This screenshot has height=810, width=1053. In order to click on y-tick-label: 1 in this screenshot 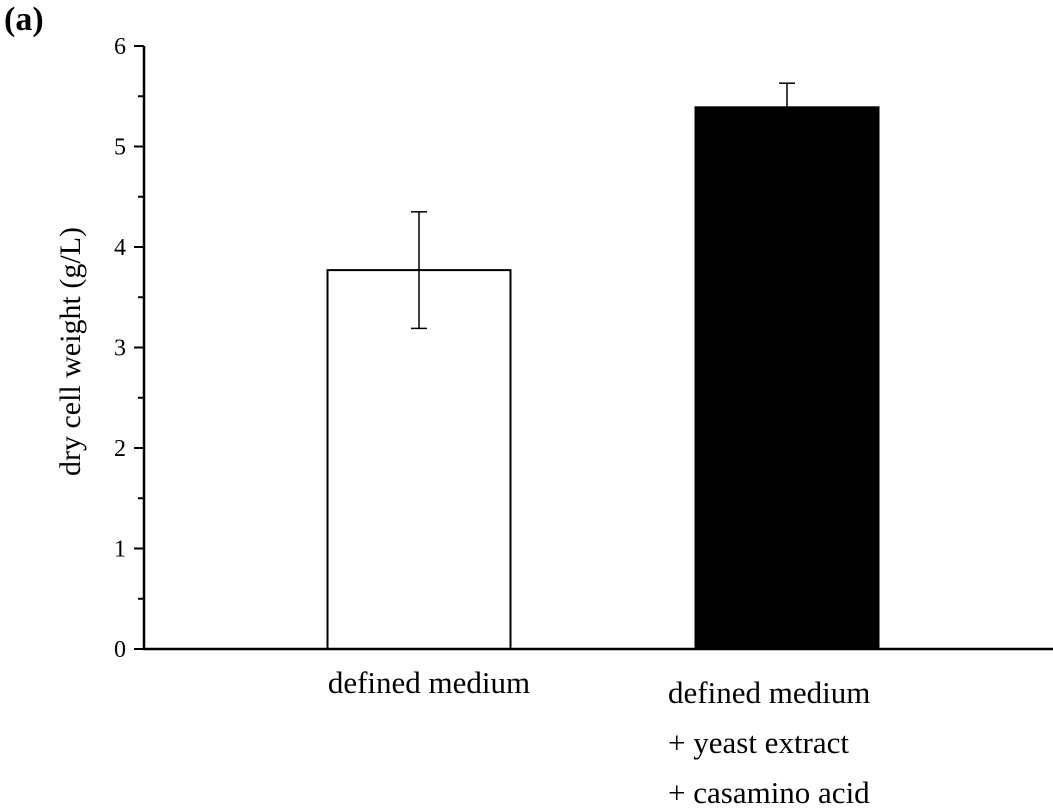, I will do `click(120, 550)`.